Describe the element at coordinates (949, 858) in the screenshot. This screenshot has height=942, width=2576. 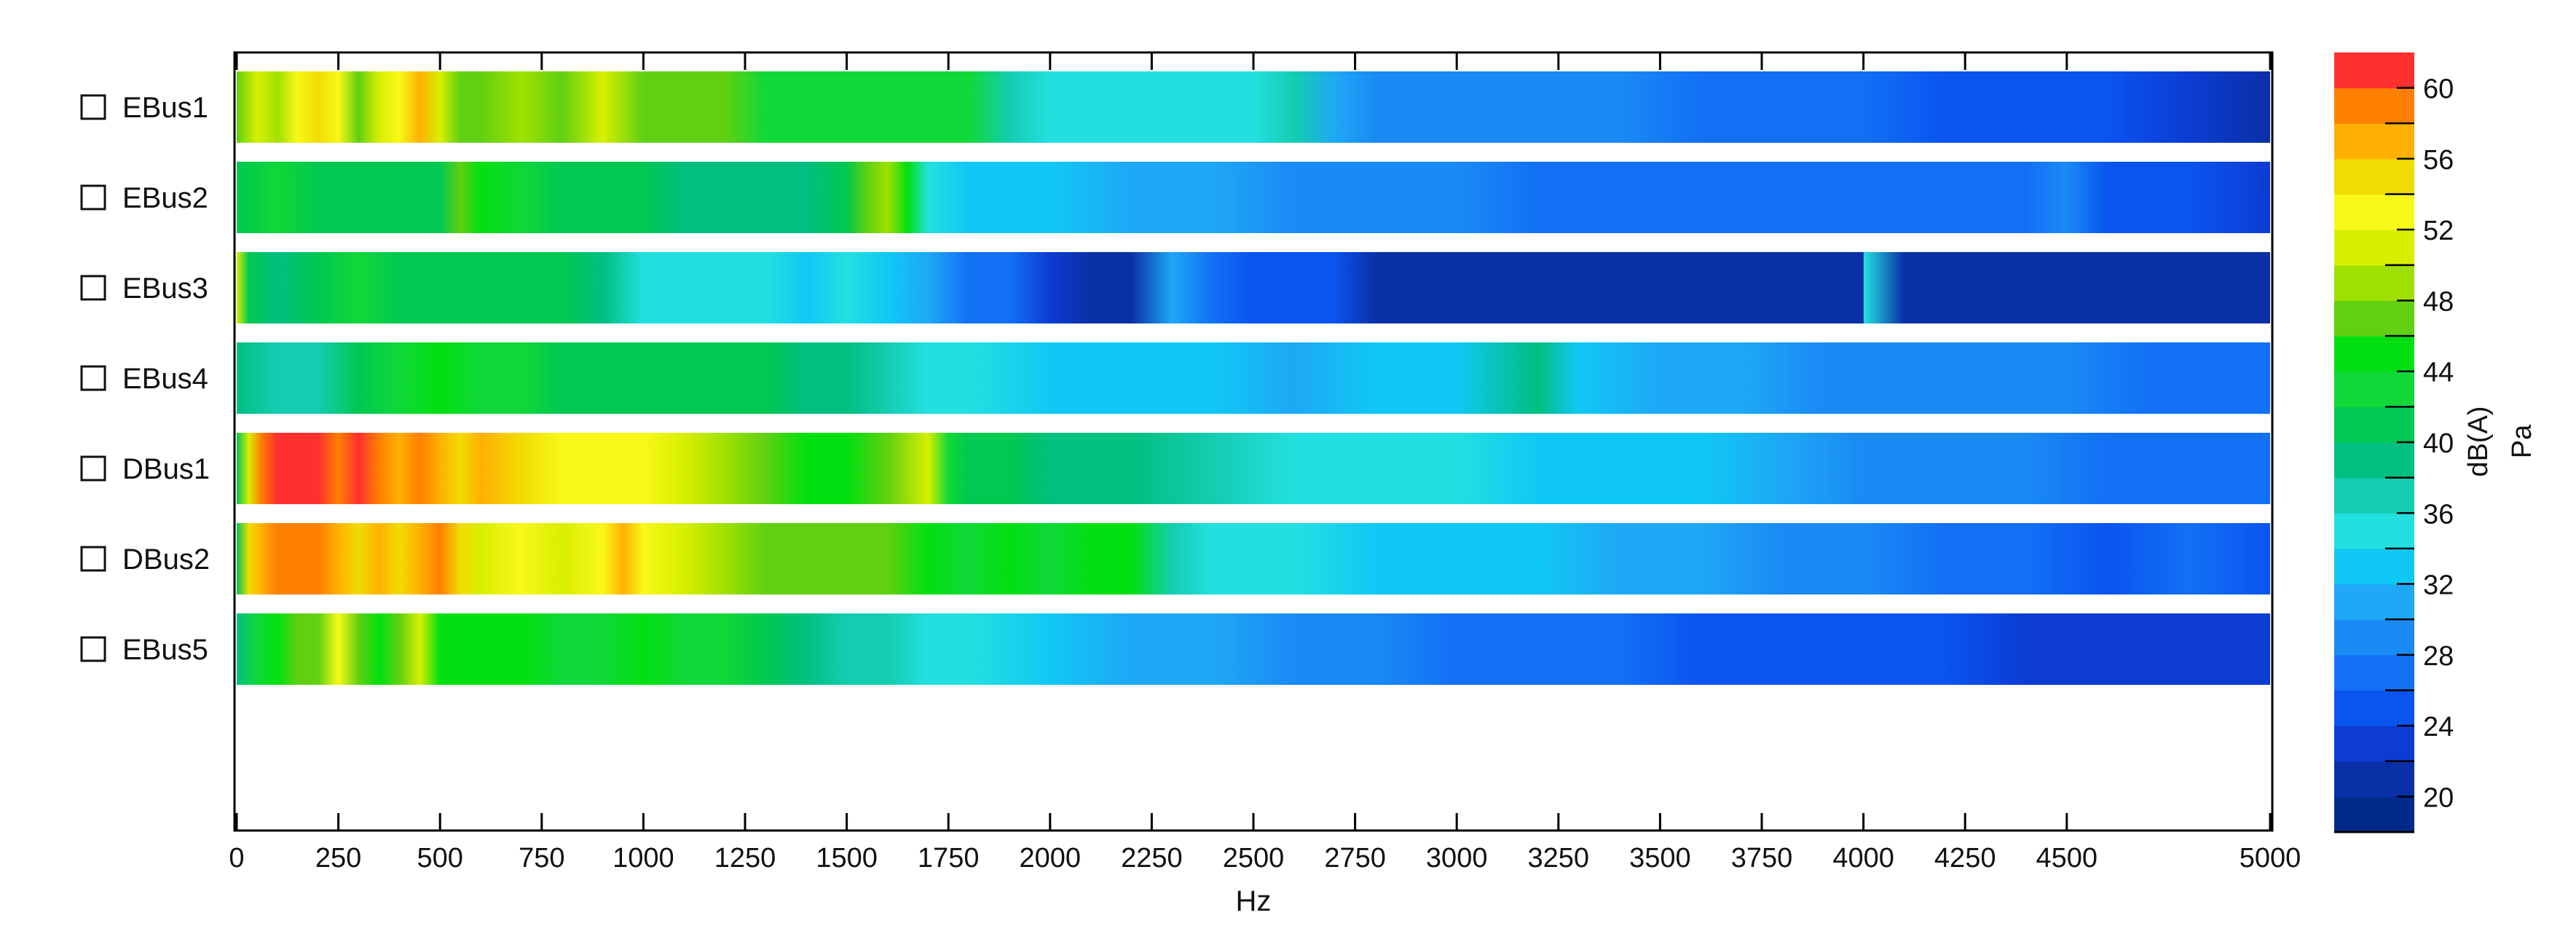
I see `x-tick-label: 1750` at that location.